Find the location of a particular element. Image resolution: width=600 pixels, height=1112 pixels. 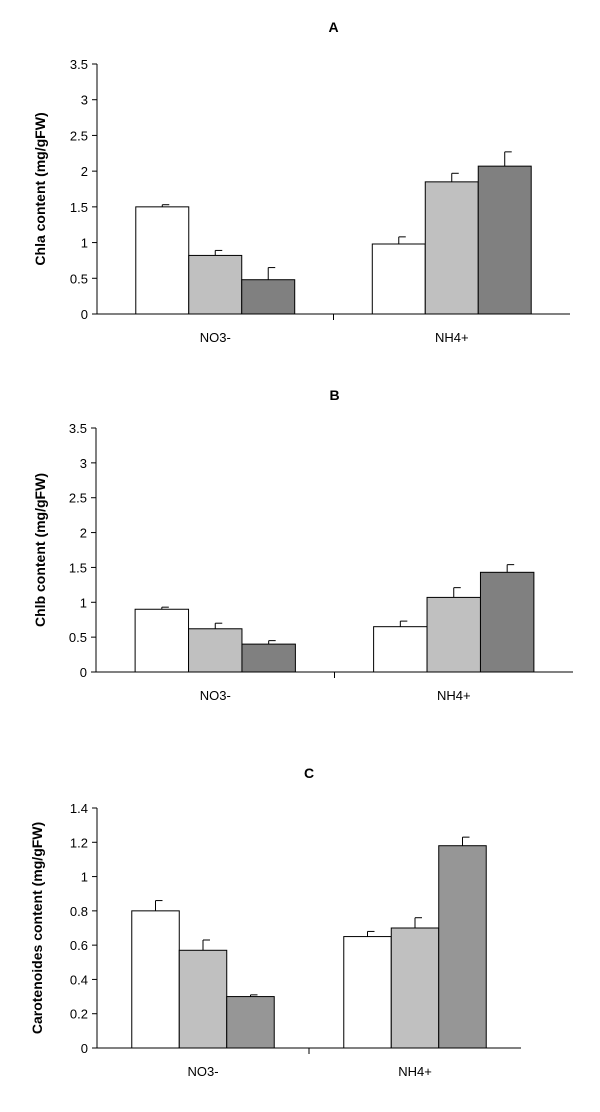

y-axis-label: Chla content (mg/gFW) is located at coordinates (40, 188).